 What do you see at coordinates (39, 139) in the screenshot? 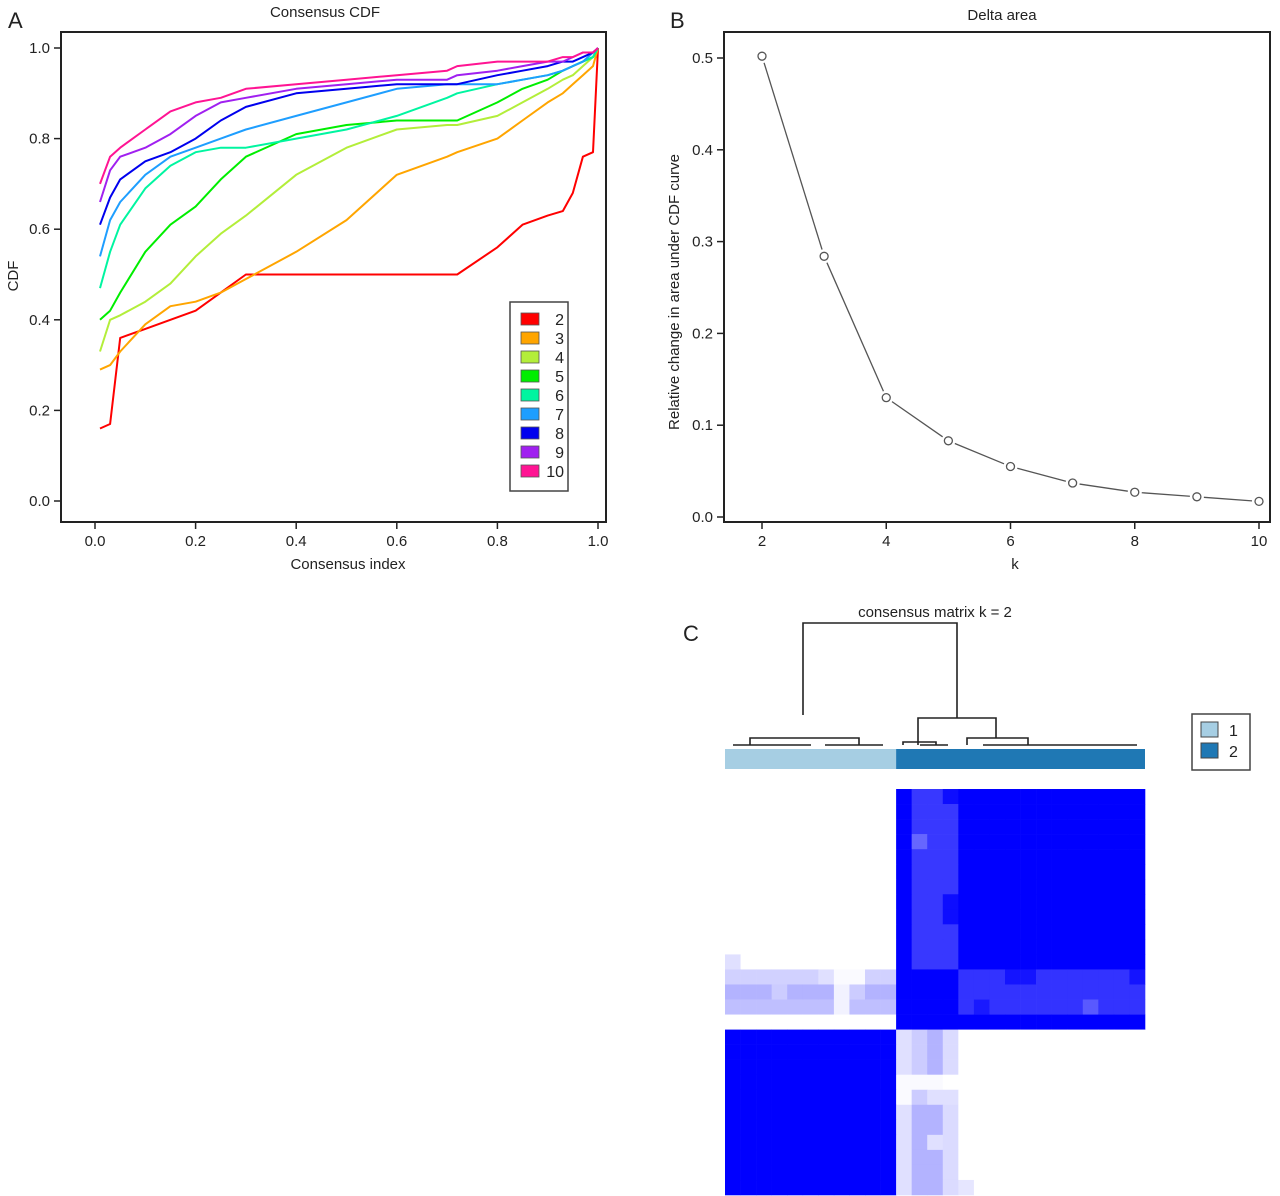
I see `y-tick-label: 0.8` at bounding box center [39, 139].